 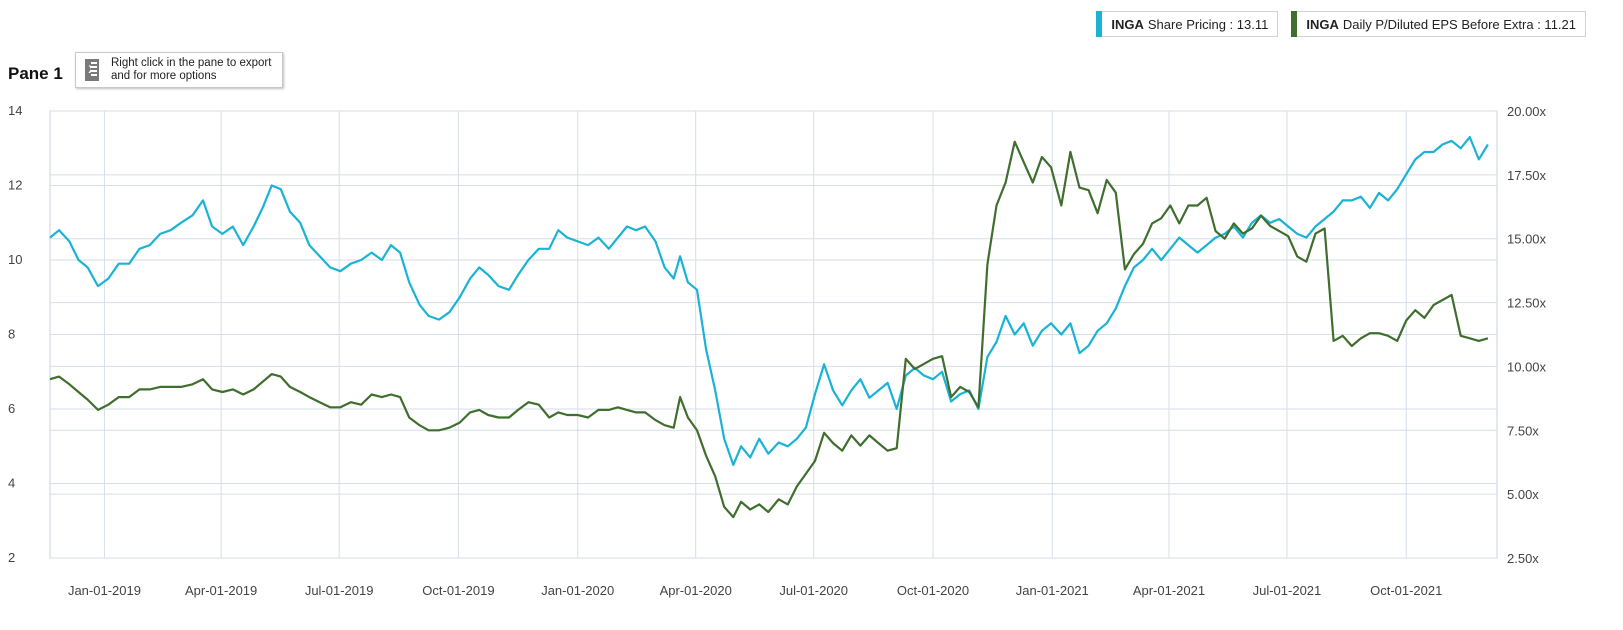 I want to click on x-tick-label: Jan-01-2020, so click(x=577, y=590).